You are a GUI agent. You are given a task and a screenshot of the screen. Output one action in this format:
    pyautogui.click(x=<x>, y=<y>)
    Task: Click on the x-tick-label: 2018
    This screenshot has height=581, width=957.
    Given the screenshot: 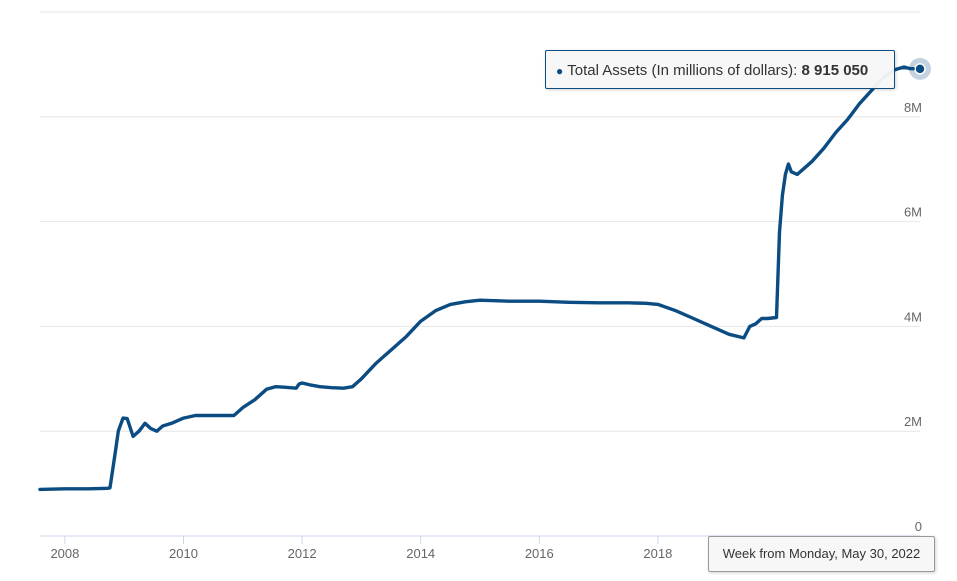 What is the action you would take?
    pyautogui.click(x=657, y=553)
    